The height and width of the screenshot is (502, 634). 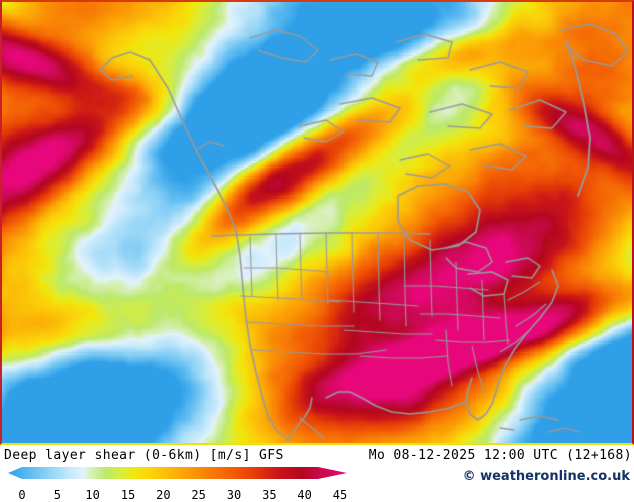 I want to click on colorbar-tick-10: 10, so click(x=92, y=495).